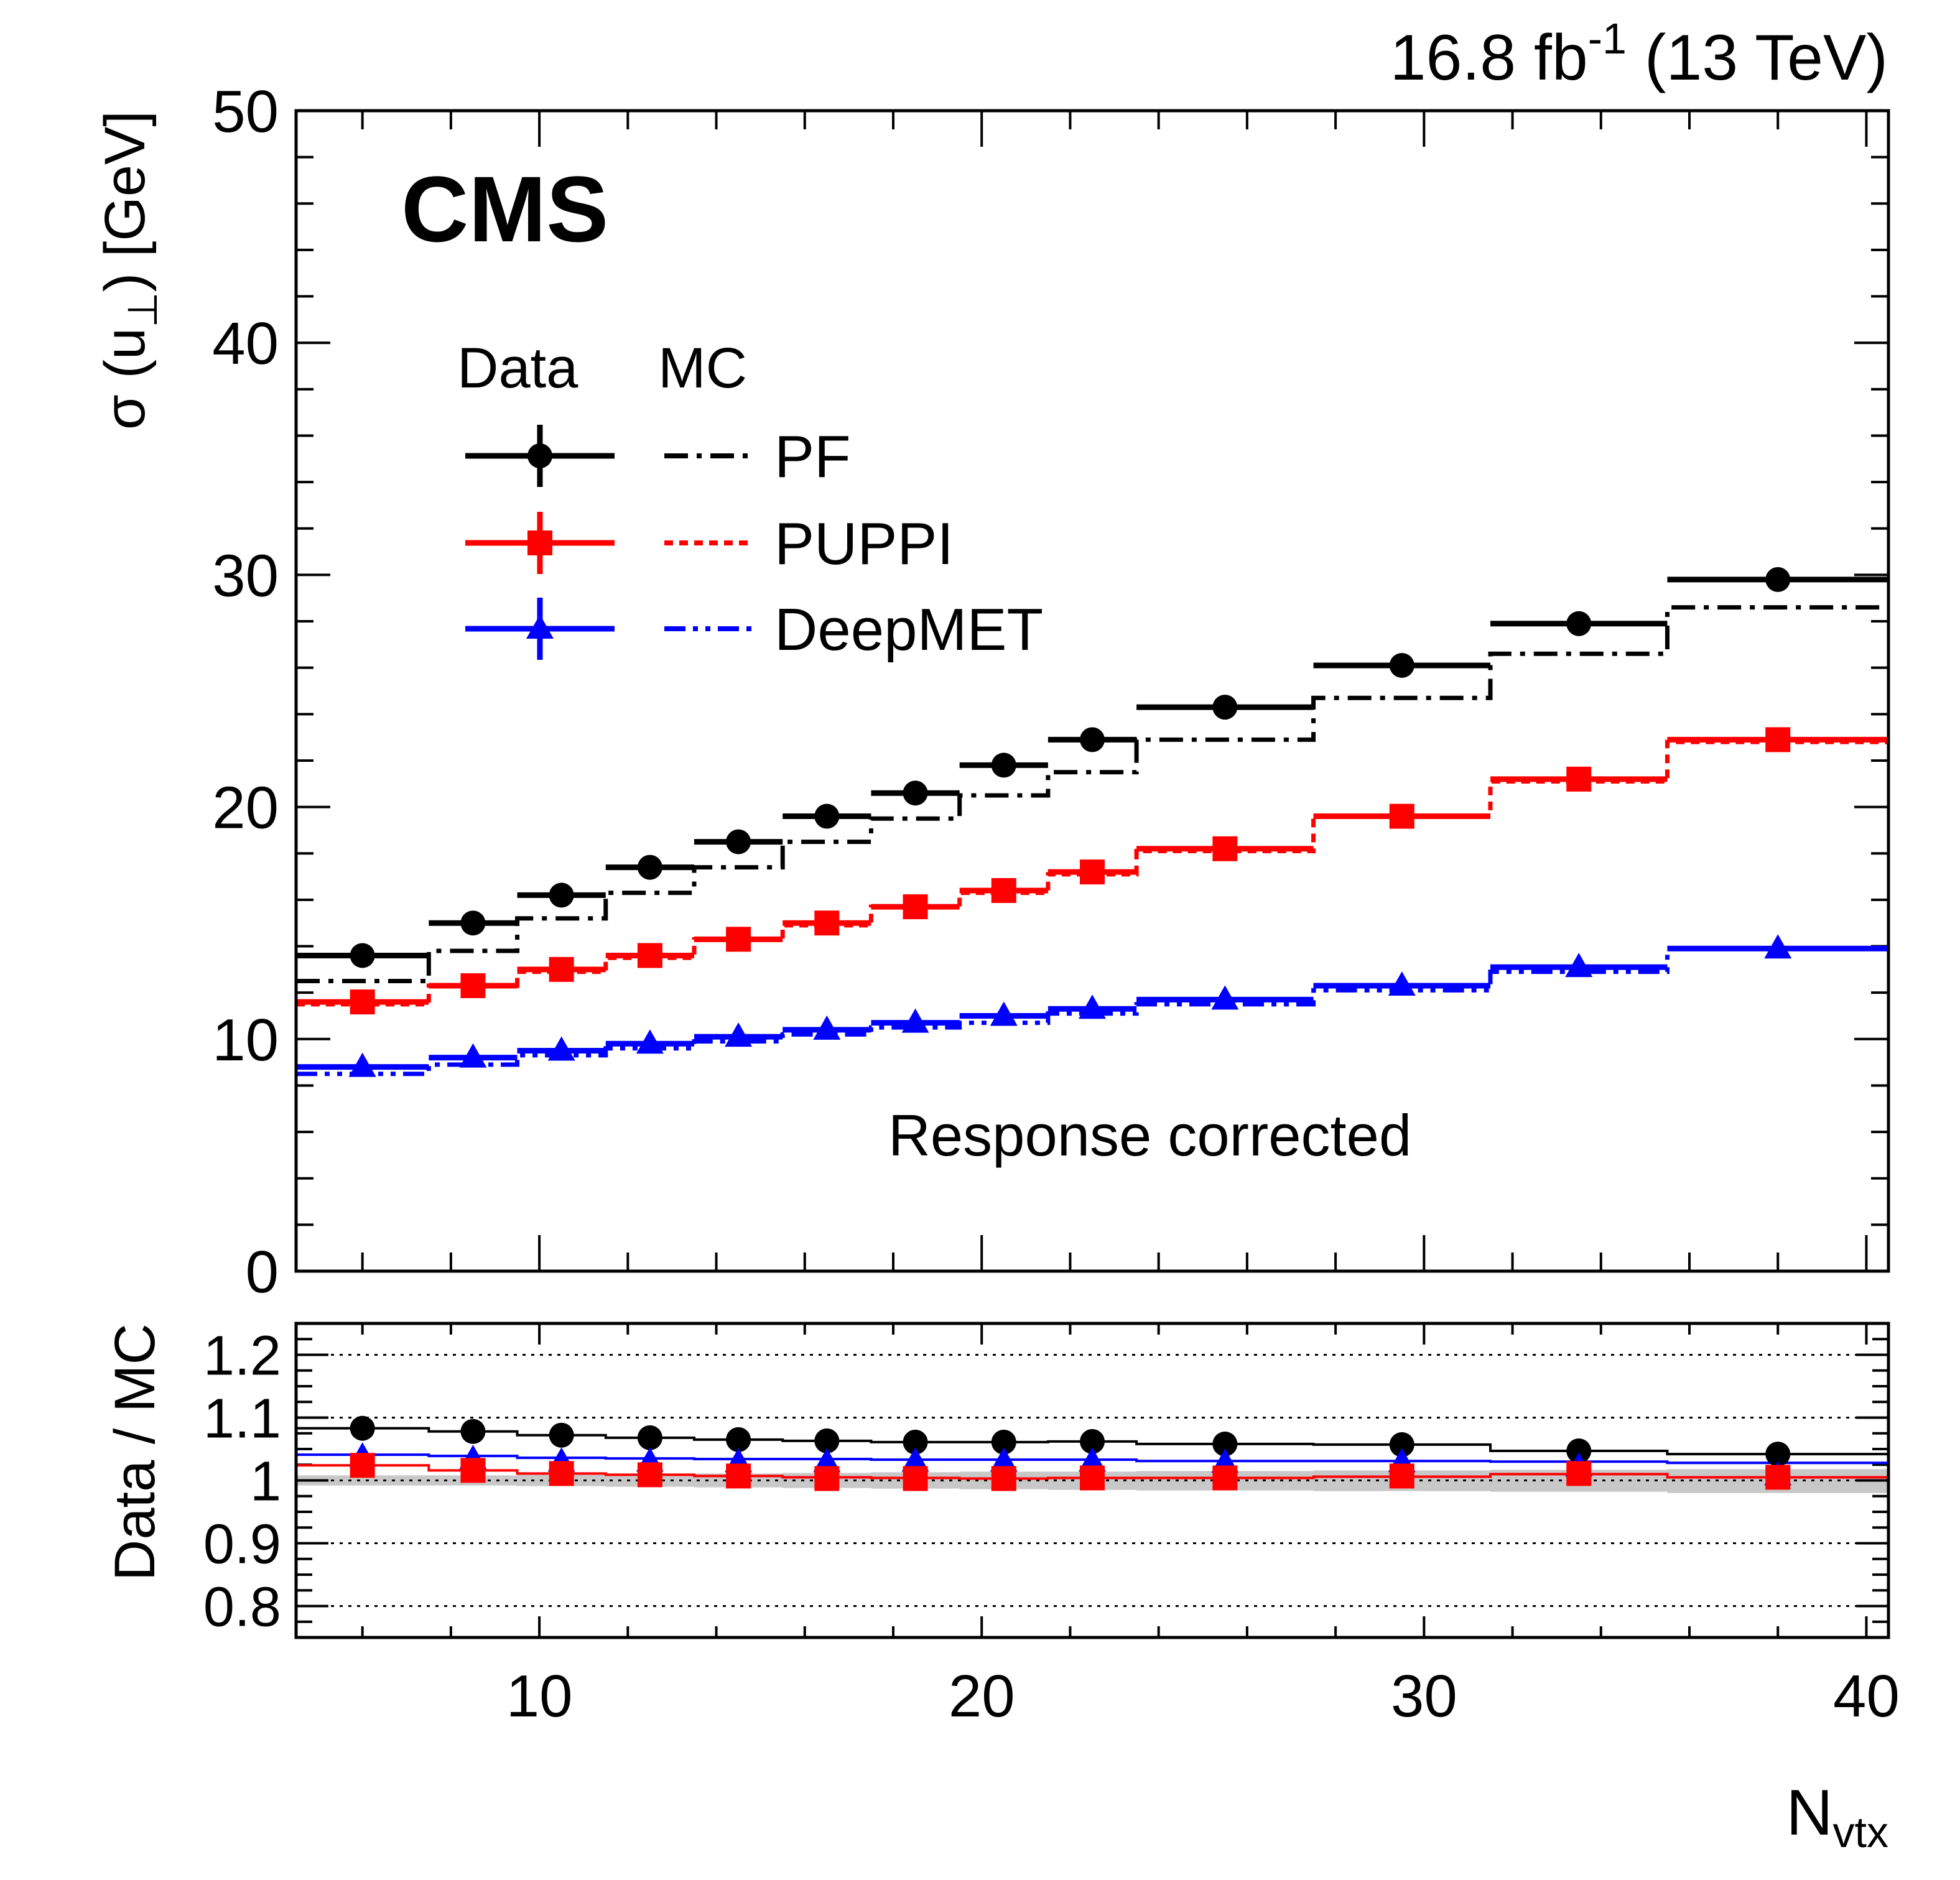 This screenshot has height=1880, width=1960. I want to click on data-series-puppi, so click(1092, 871).